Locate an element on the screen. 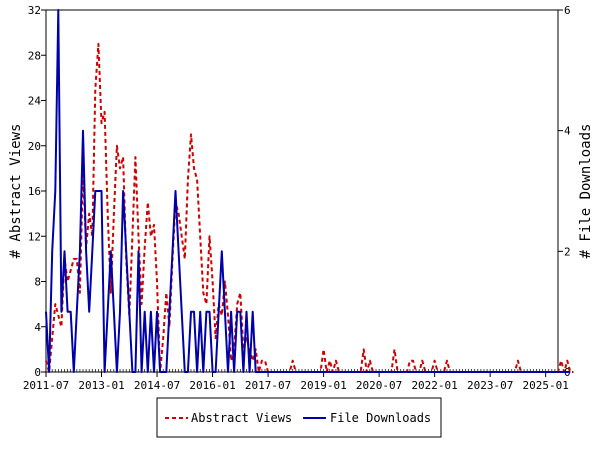 The height and width of the screenshot is (450, 600). y-tick-label: 0 is located at coordinates (37, 372).